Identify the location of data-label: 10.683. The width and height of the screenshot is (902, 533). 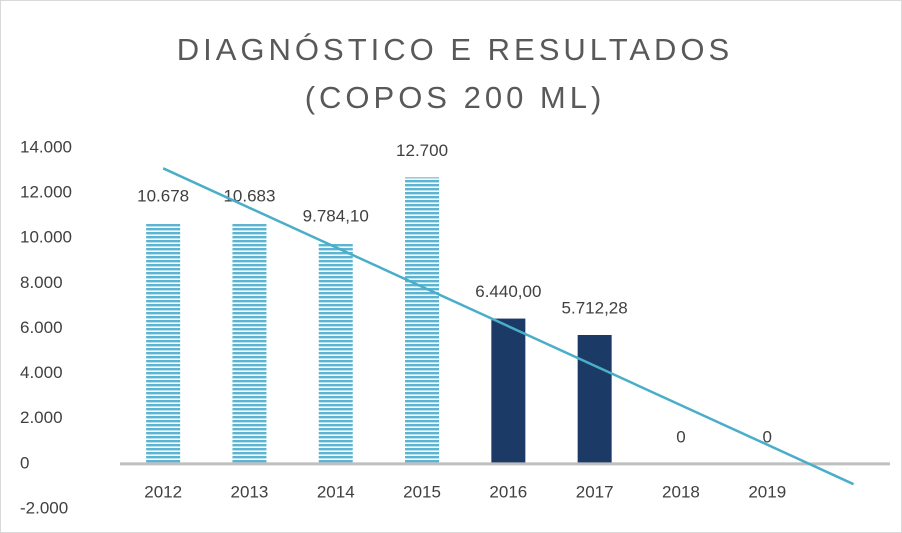
(249, 195).